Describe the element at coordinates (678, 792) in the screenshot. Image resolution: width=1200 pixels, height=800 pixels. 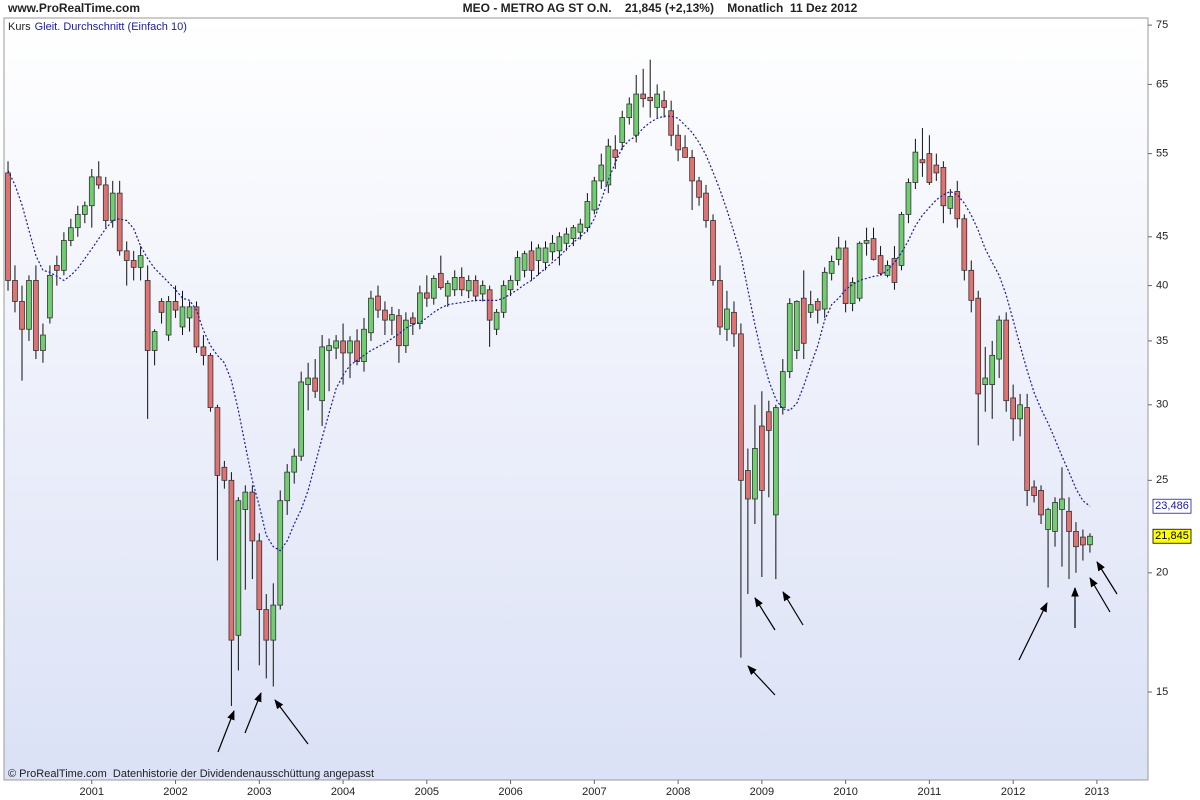
I see `x-tick-label: 2008` at that location.